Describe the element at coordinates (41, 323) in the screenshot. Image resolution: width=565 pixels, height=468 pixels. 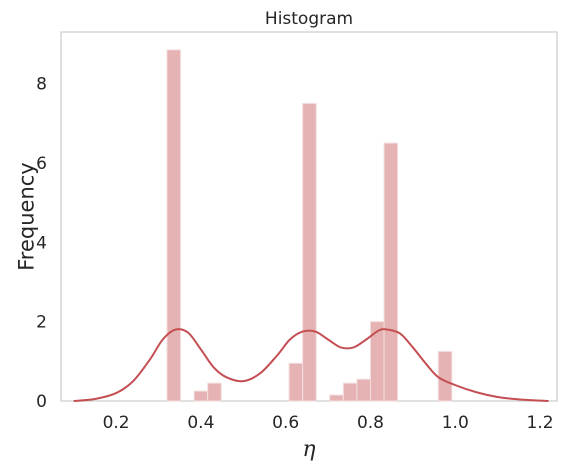
I see `y-tick-label: 2` at that location.